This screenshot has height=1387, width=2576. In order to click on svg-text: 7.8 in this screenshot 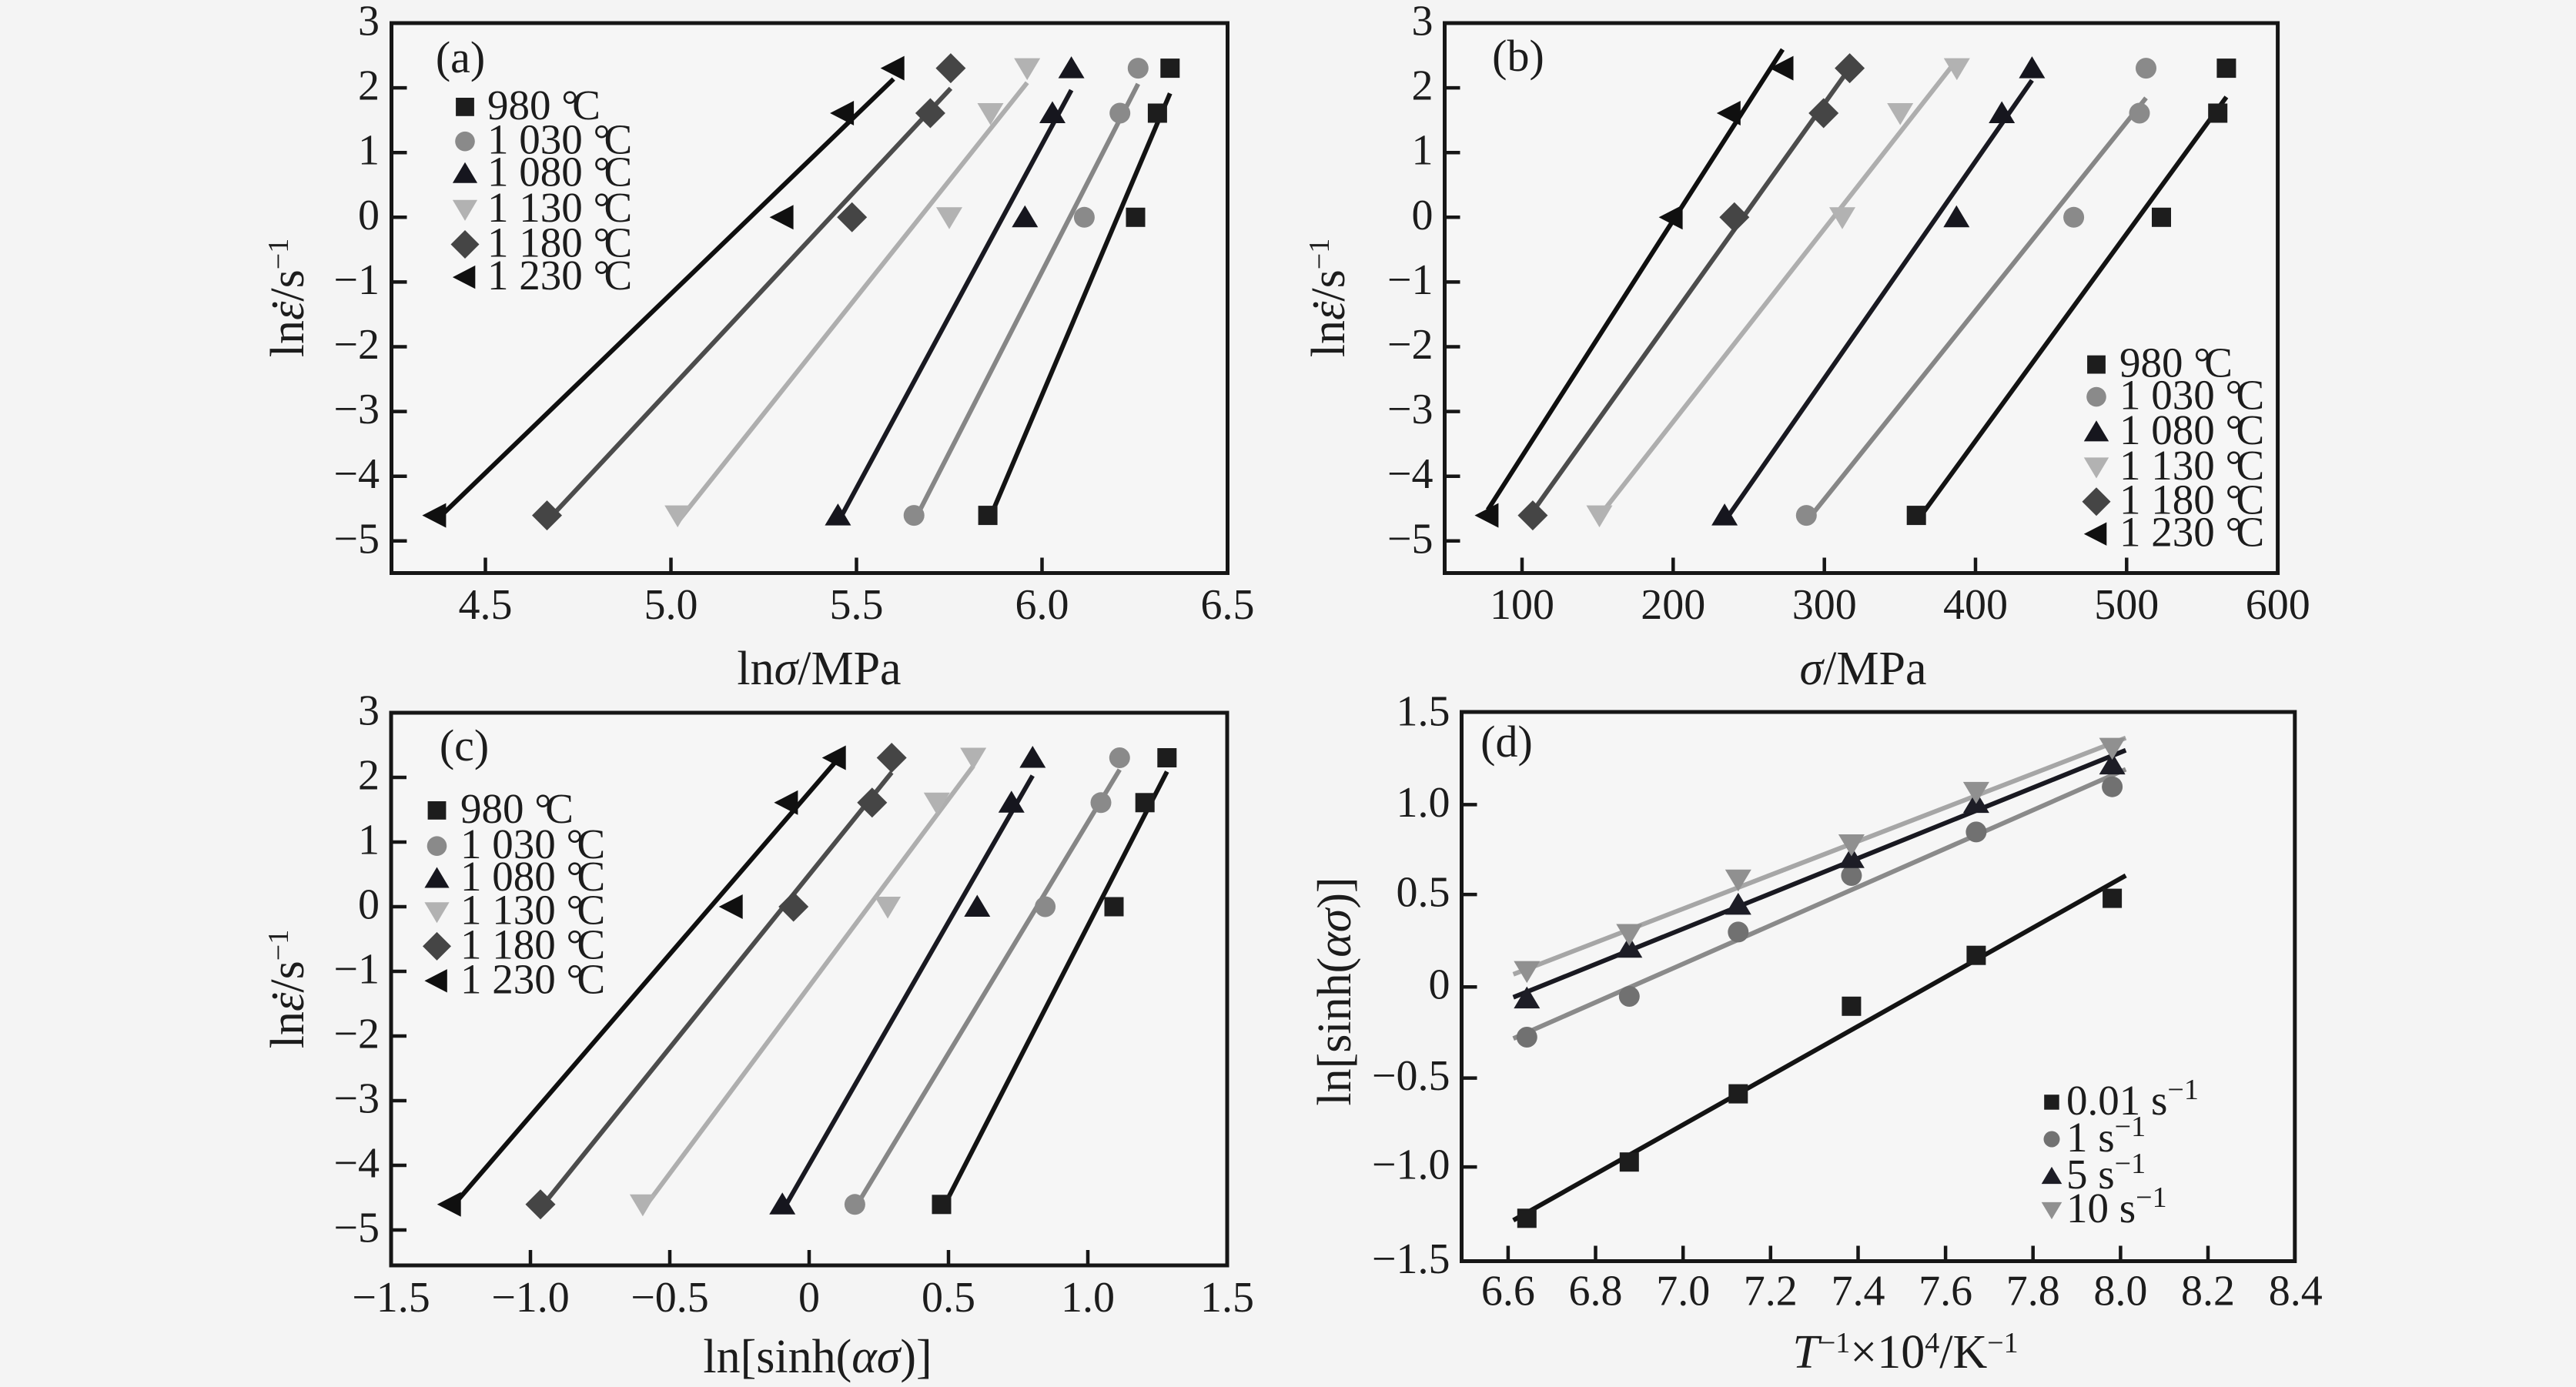, I will do `click(2033, 1291)`.